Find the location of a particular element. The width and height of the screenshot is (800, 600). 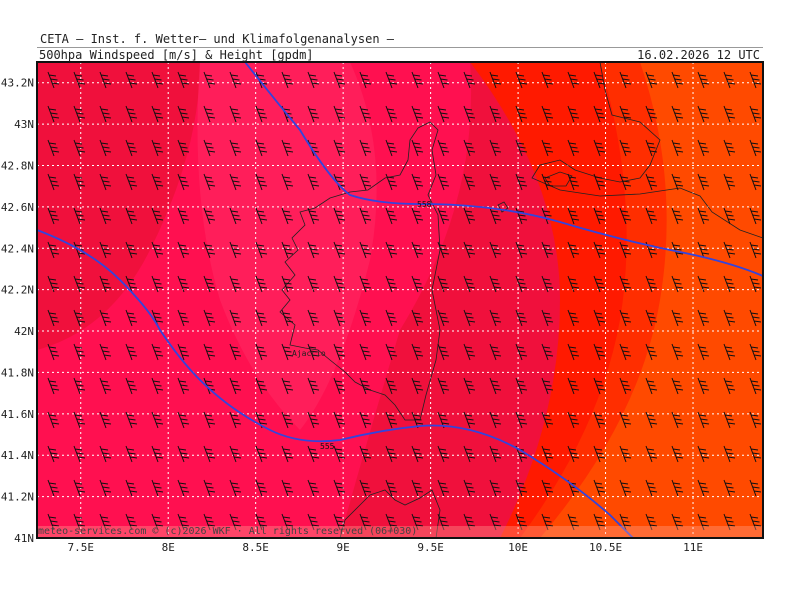

lon-tick-label: 9E is located at coordinates (343, 547).